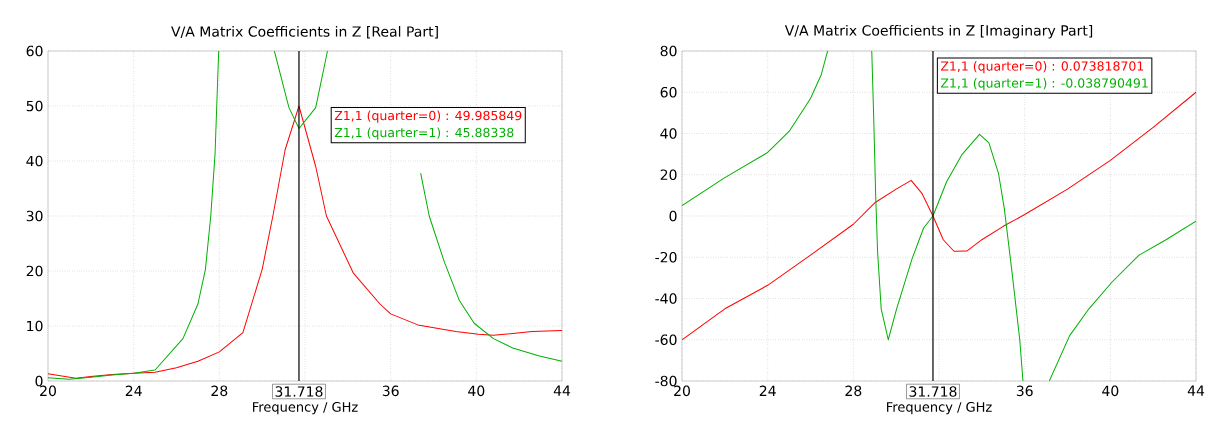  Describe the element at coordinates (666, 298) in the screenshot. I see `y-tick-label: -40` at that location.